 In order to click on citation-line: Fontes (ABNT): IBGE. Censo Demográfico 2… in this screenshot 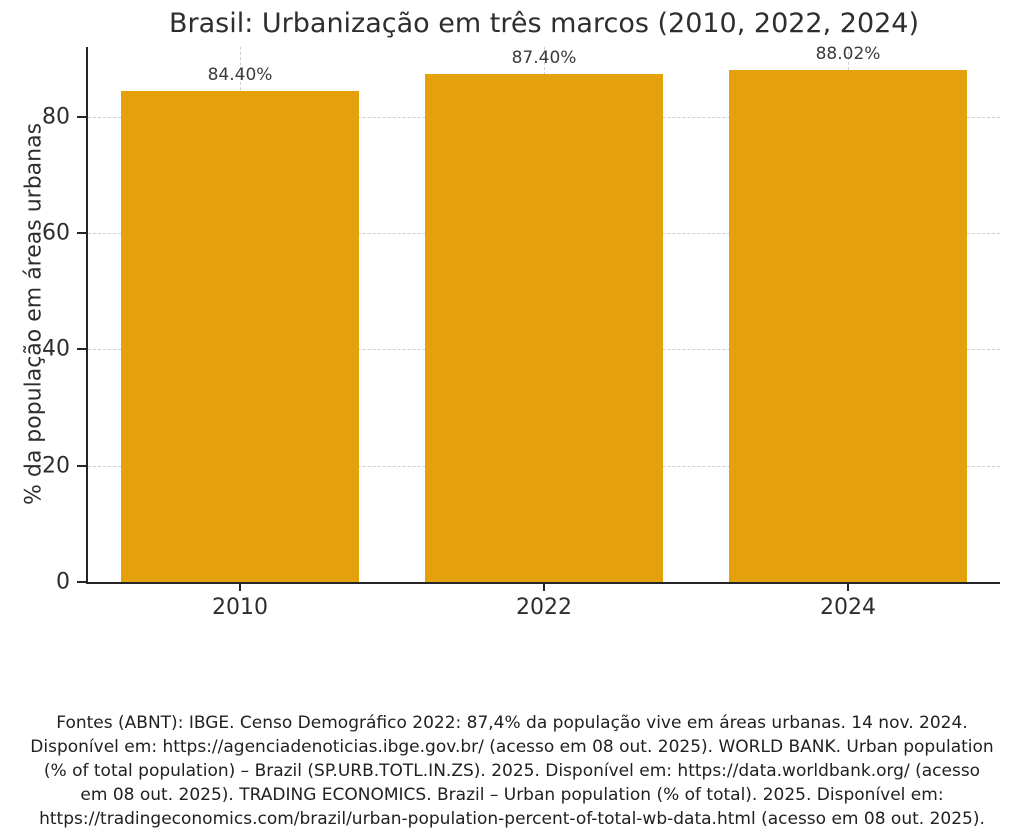, I will do `click(512, 723)`.